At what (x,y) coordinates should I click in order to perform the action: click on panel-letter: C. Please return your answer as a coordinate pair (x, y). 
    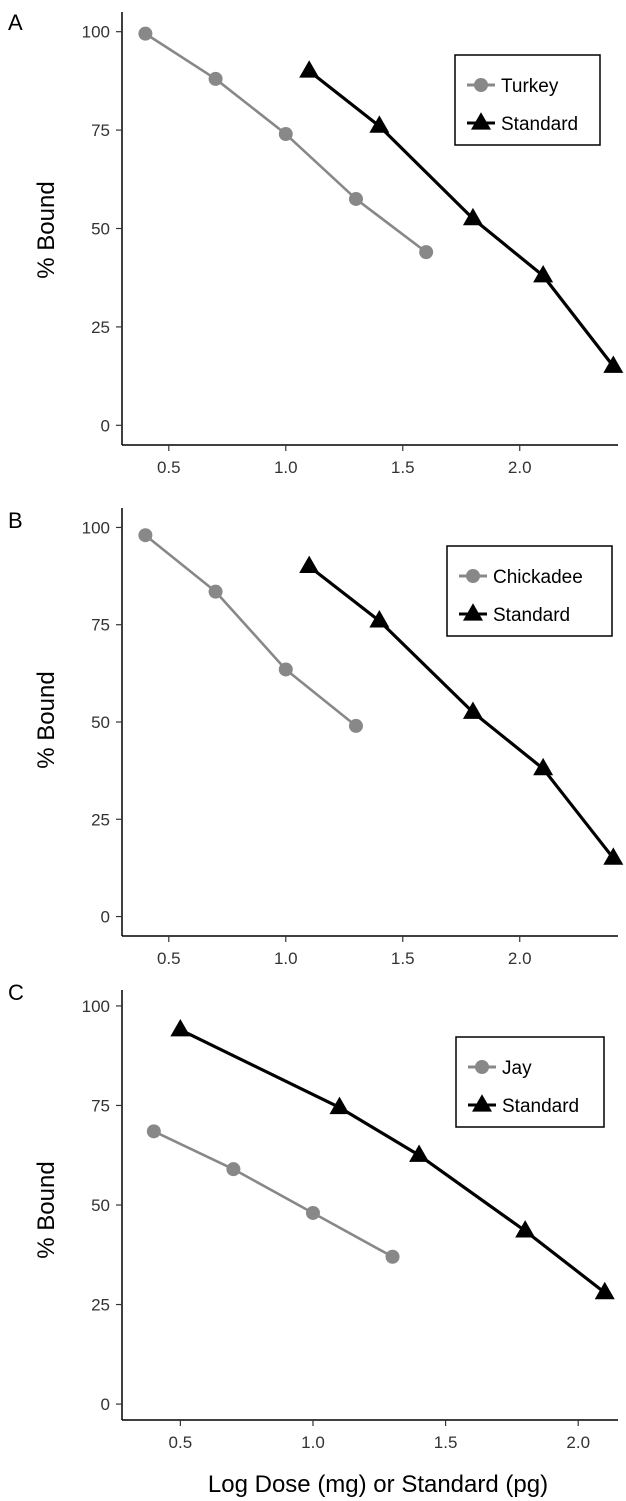
    Looking at the image, I should click on (16, 992).